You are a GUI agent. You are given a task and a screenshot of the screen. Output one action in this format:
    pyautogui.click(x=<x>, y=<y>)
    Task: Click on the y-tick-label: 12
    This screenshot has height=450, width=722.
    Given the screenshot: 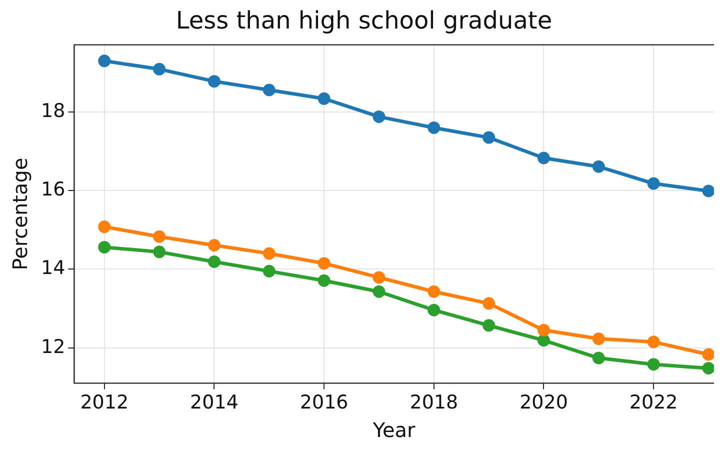 What is the action you would take?
    pyautogui.click(x=53, y=347)
    